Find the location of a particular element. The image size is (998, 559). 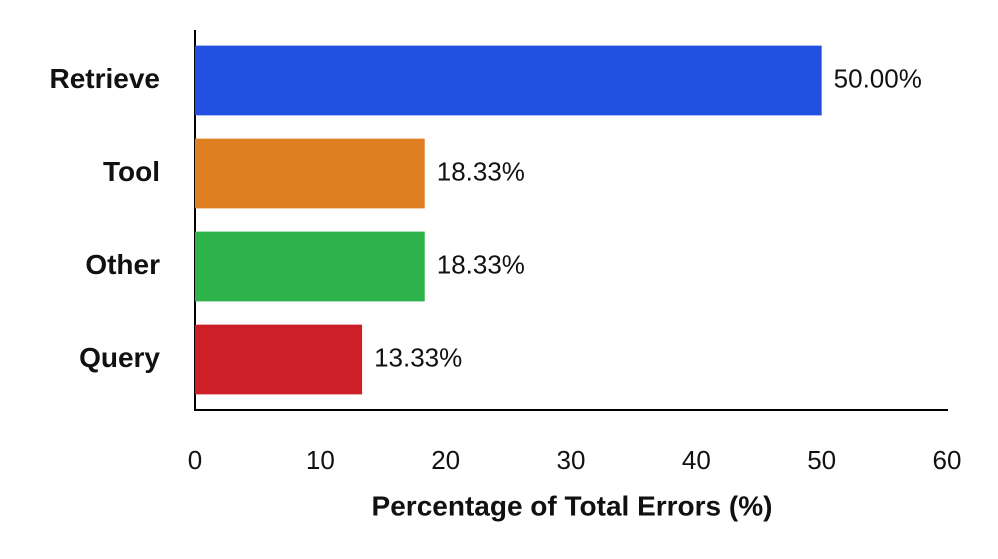

x-tick-label: 10 is located at coordinates (320, 460).